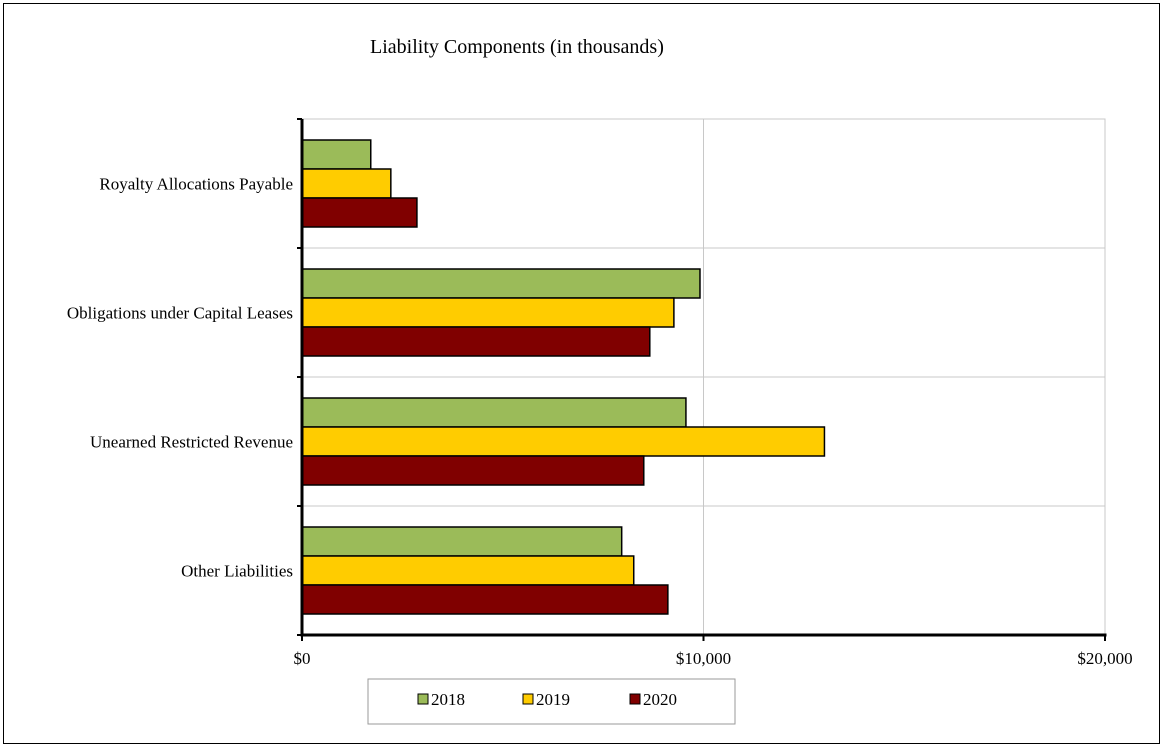 The height and width of the screenshot is (748, 1164). Describe the element at coordinates (180, 313) in the screenshot. I see `category-label: Obligations under Capital Leases` at that location.